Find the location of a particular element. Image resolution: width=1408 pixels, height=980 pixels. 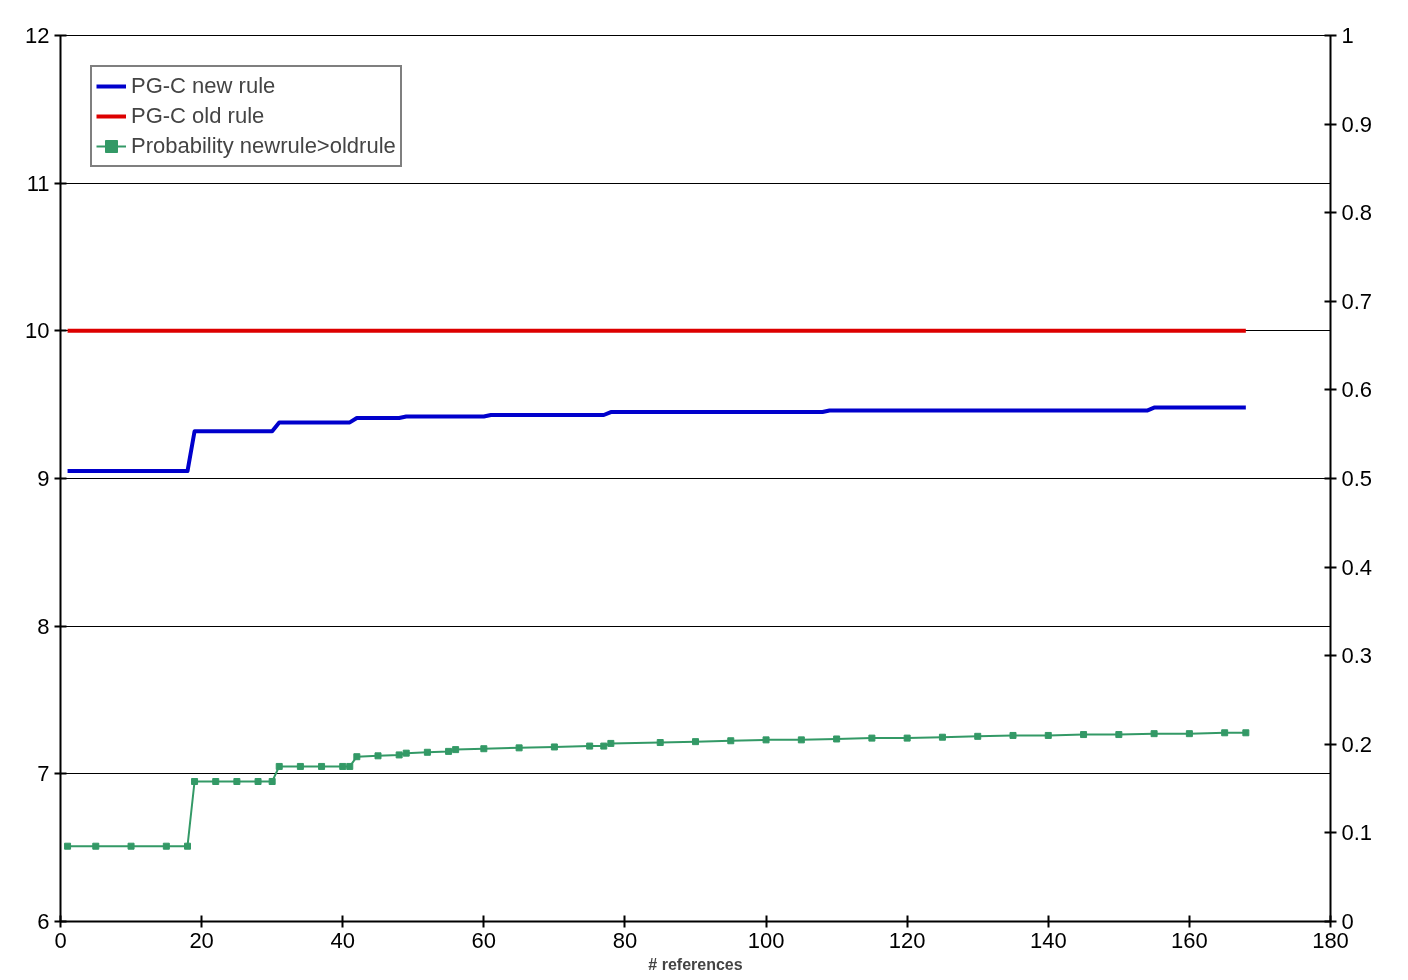

y2-tick-label: 0.9 is located at coordinates (1357, 124).